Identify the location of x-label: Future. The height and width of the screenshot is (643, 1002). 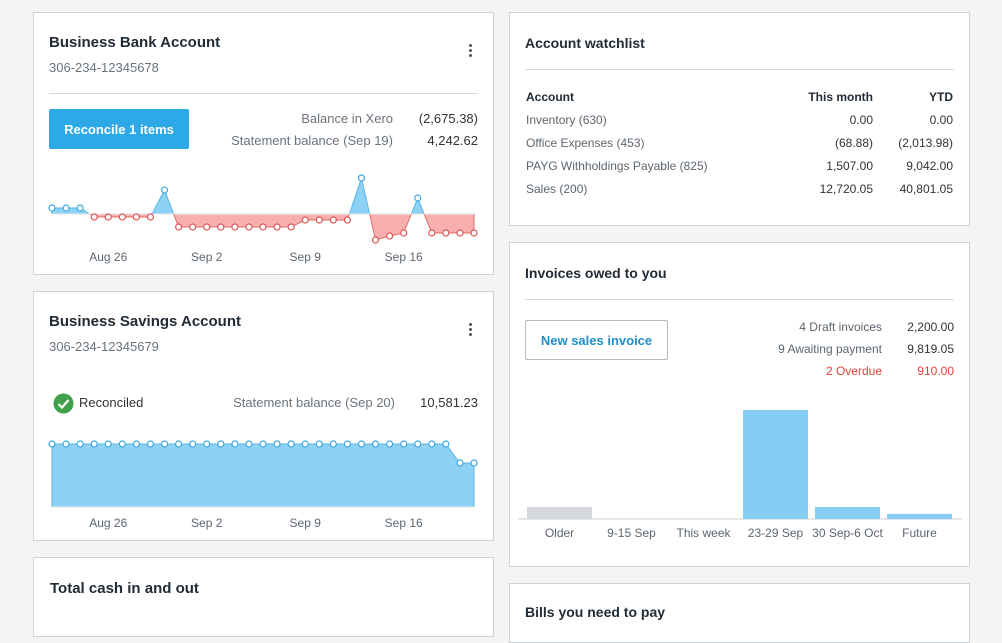
(919, 533).